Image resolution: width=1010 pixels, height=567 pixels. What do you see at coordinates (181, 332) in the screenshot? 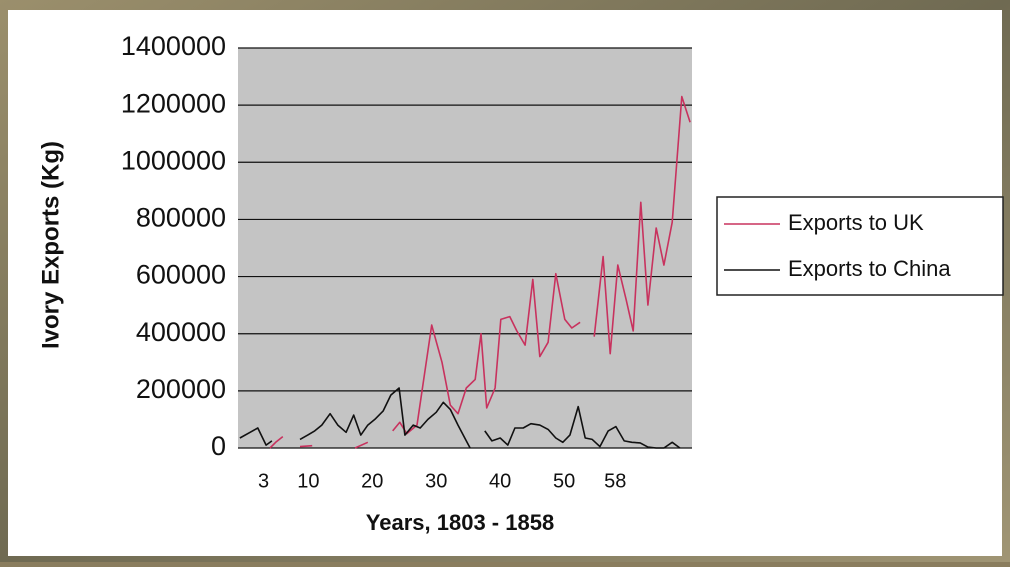
I see `y-tick-label: 400000` at bounding box center [181, 332].